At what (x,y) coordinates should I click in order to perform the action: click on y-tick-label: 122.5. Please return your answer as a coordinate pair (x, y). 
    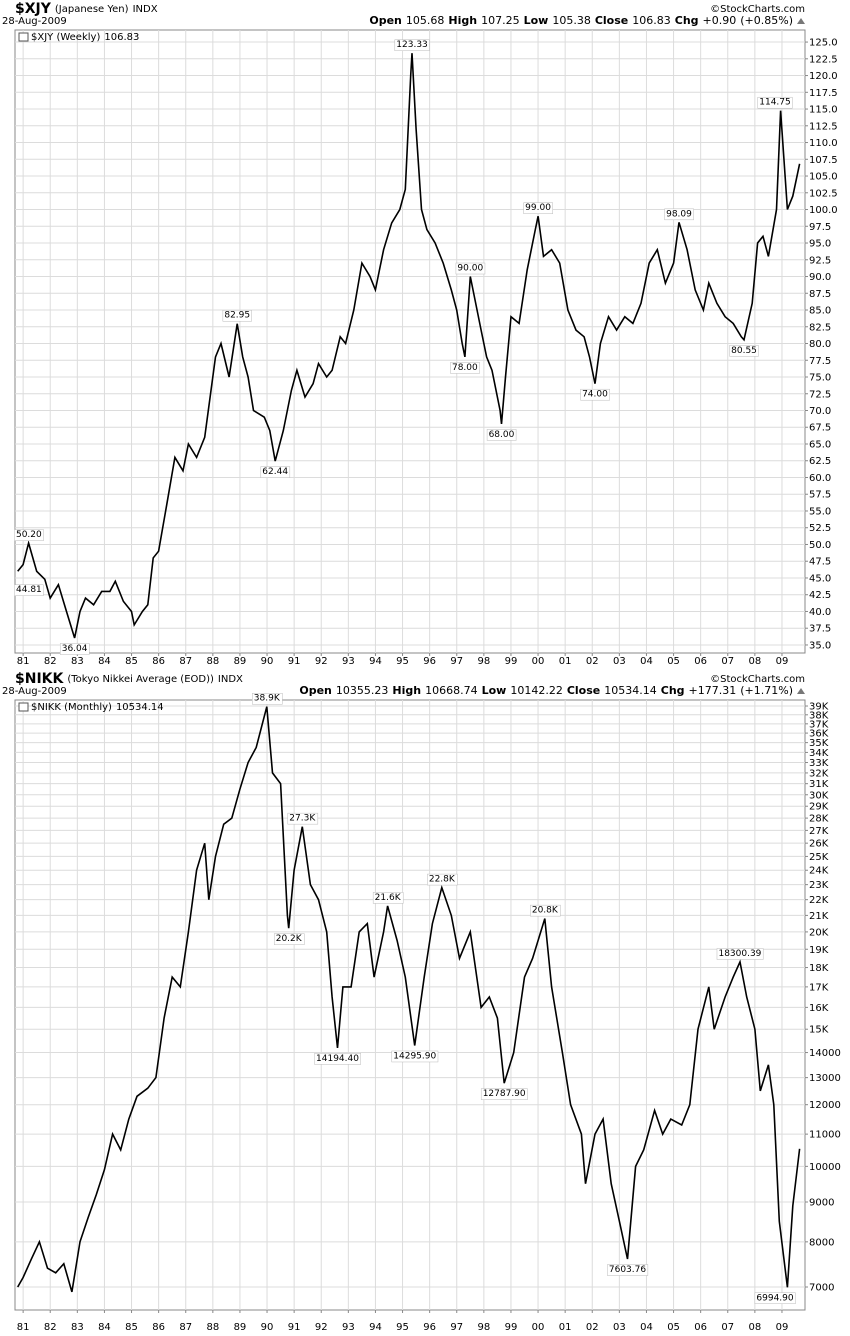
    Looking at the image, I should click on (823, 59).